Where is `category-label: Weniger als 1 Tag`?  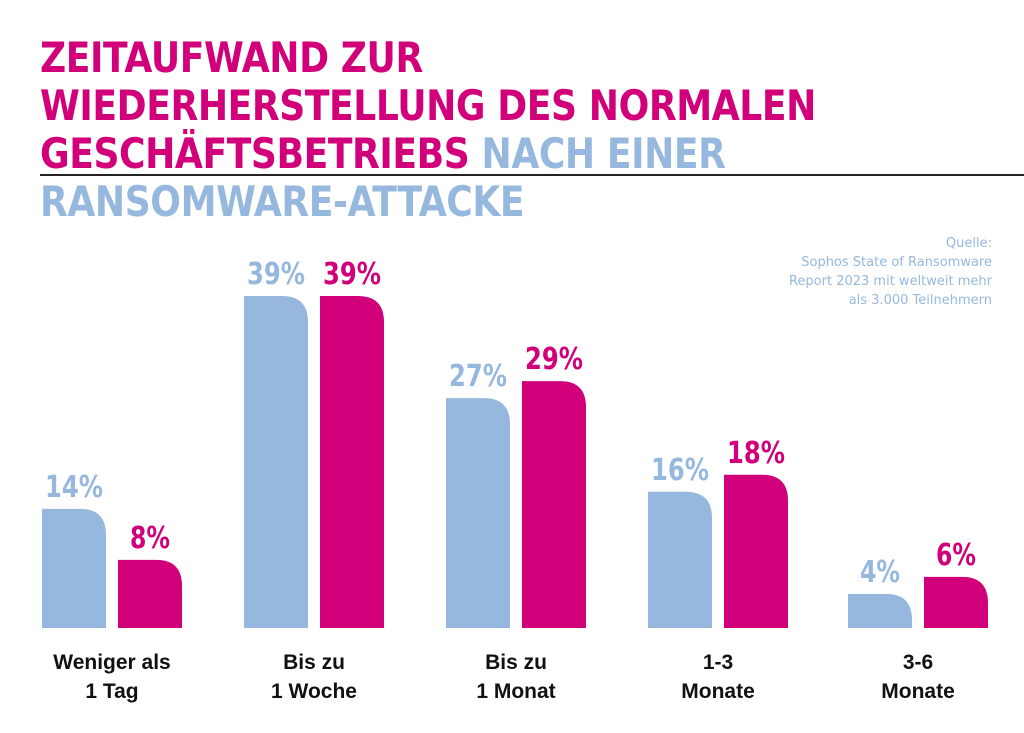
category-label: Weniger als 1 Tag is located at coordinates (112, 677).